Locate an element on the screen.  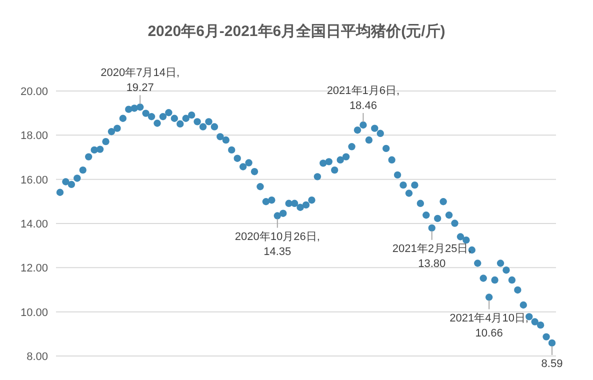
chart-title: 2020年6月-2021年6月全国日平均猪价(元/斤) is located at coordinates (297, 31).